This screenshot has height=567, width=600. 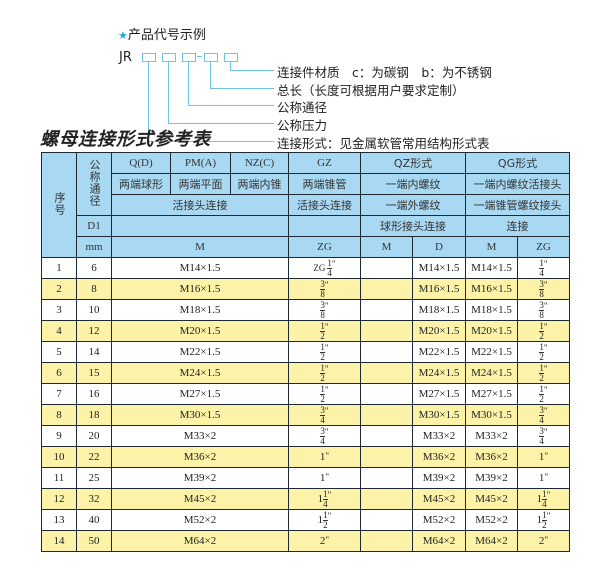 I want to click on cell-qg-m: M24×1.5, so click(x=492, y=373).